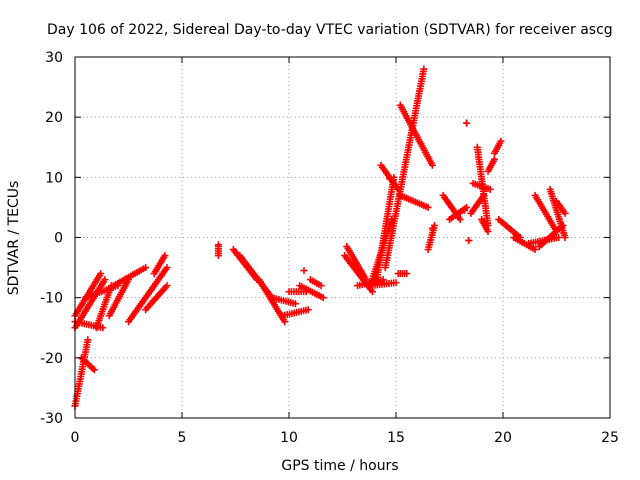 This screenshot has height=480, width=640. I want to click on y-tick-label: 30, so click(54, 58).